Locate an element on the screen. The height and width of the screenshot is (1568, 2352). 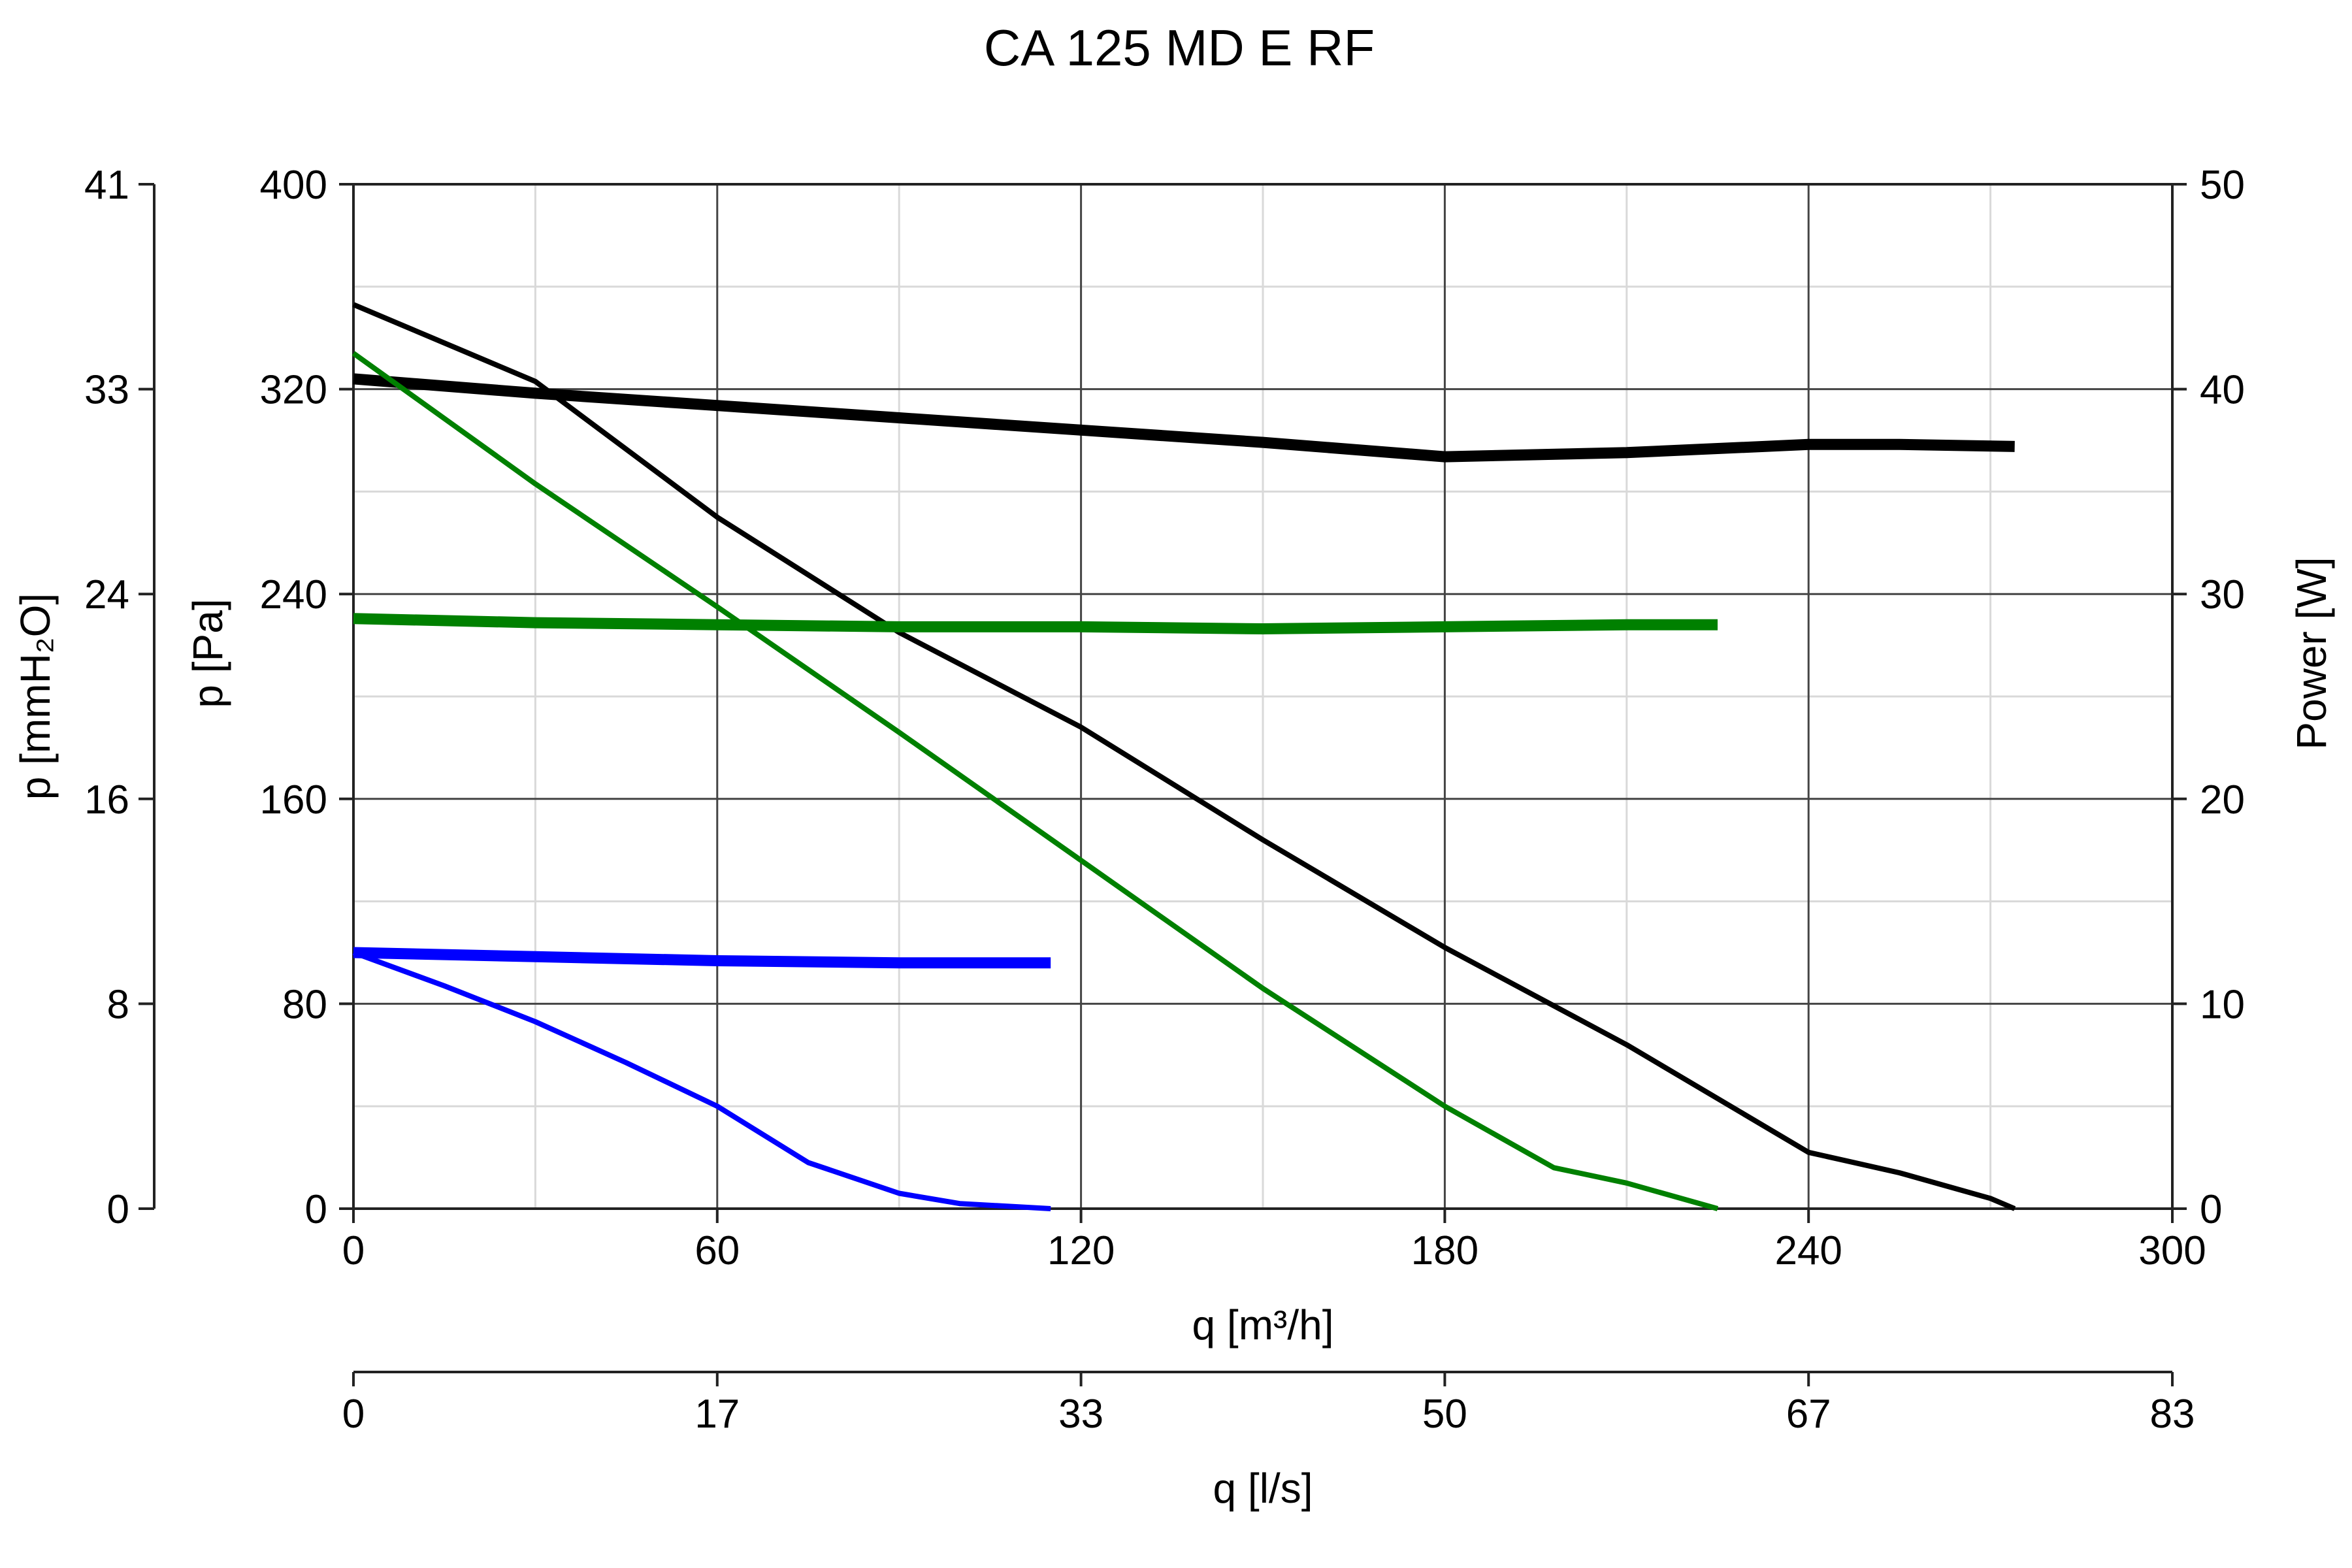
black-power-curve is located at coordinates (1184, 418).